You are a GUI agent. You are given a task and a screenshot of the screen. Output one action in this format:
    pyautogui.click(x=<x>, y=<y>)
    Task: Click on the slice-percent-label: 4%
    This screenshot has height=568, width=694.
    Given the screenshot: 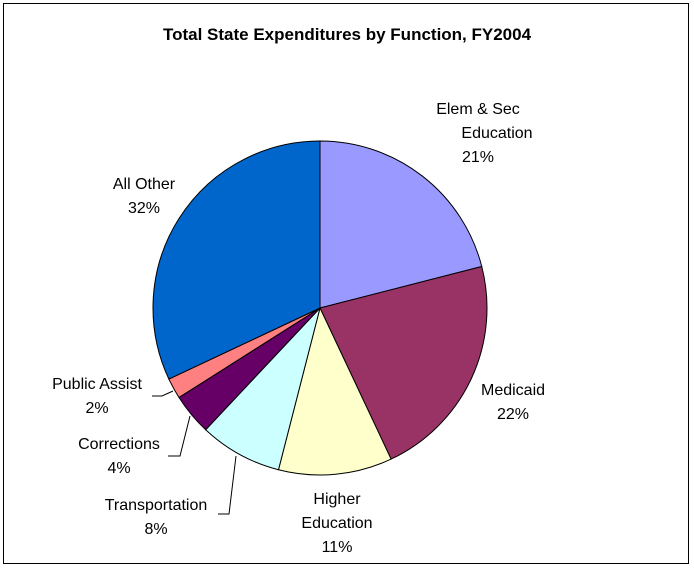 What is the action you would take?
    pyautogui.click(x=118, y=468)
    